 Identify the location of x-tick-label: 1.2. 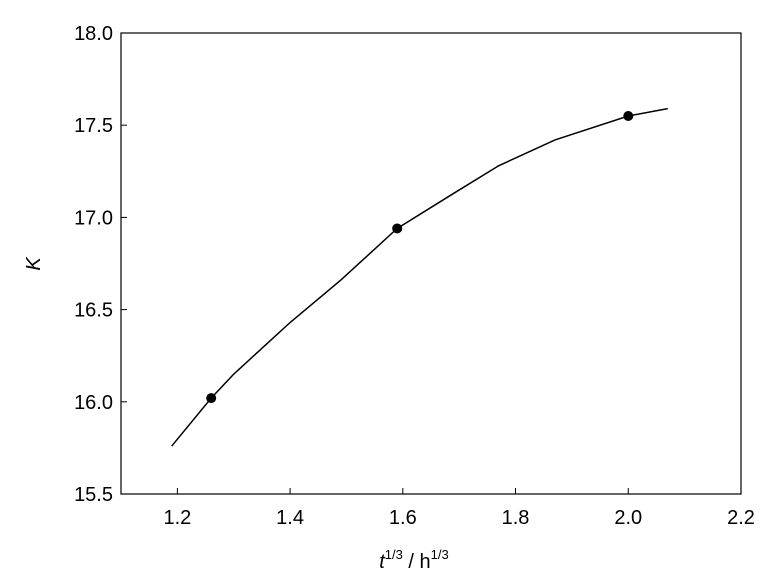
(177, 518).